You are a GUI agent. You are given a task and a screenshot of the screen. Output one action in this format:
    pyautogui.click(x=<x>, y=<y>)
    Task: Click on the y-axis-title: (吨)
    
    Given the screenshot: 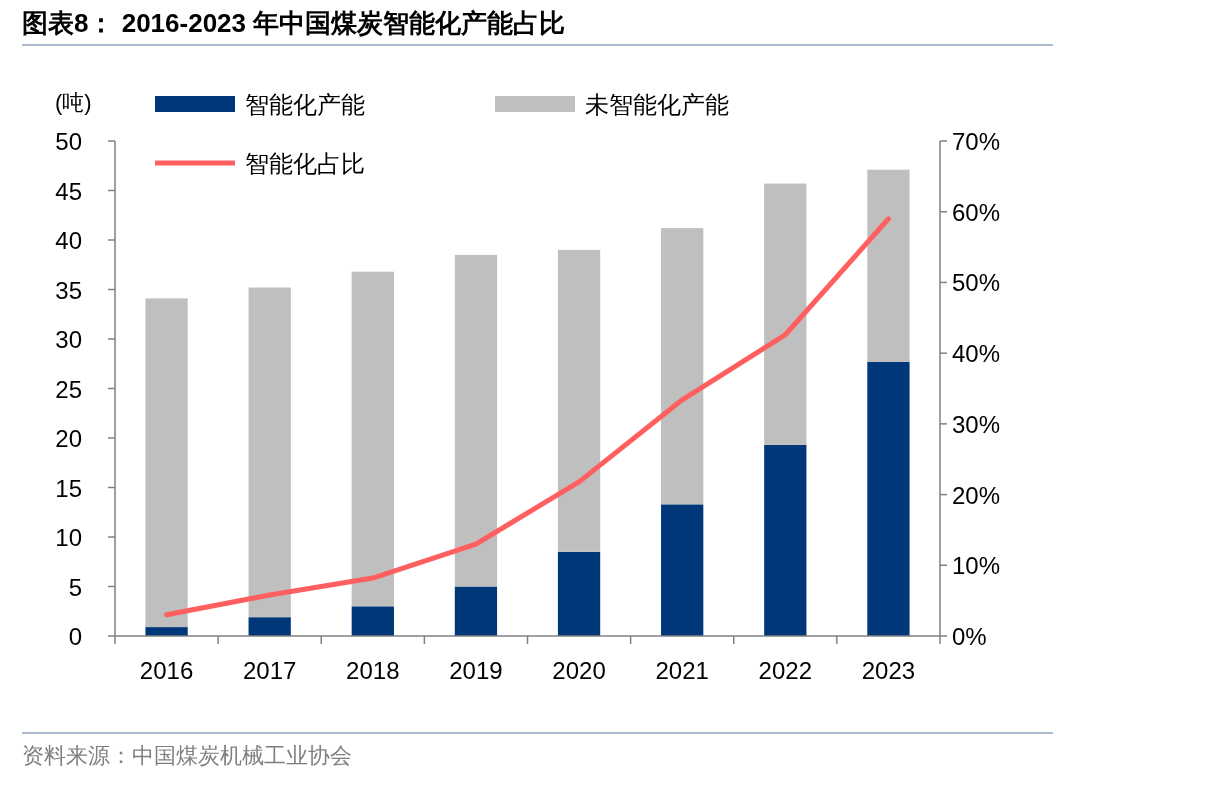 What is the action you would take?
    pyautogui.click(x=73, y=102)
    